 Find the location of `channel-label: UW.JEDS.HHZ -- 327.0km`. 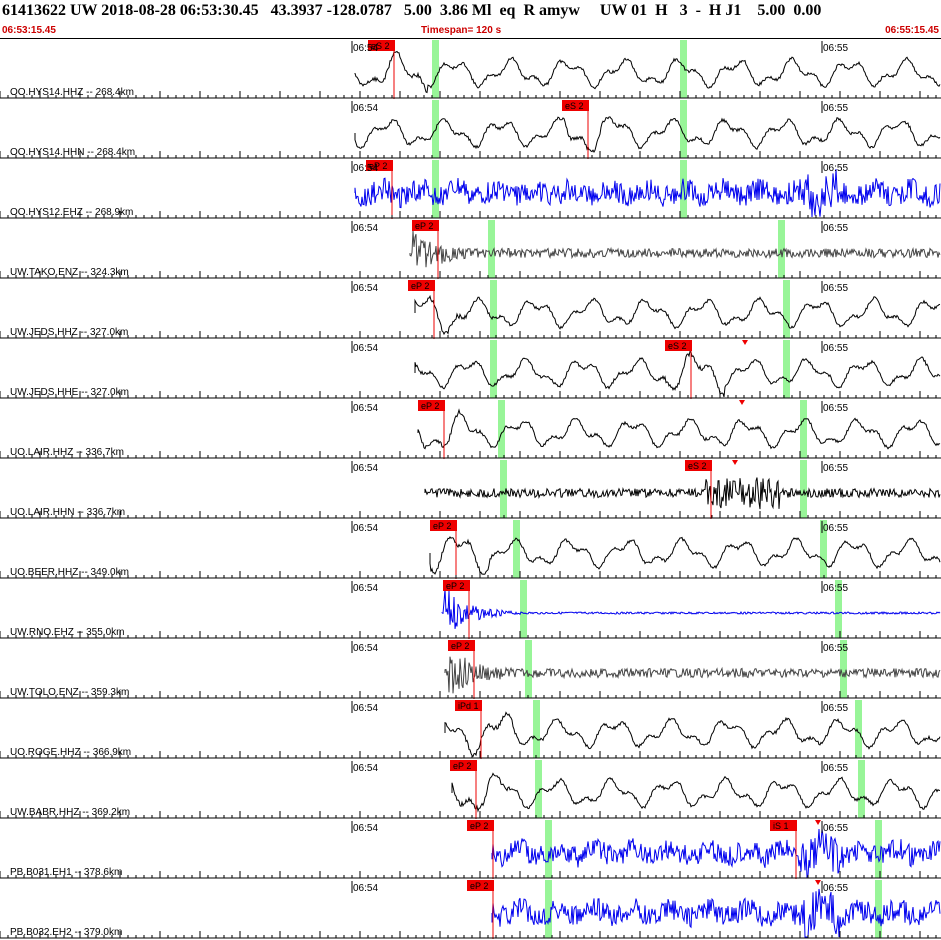

channel-label: UW.JEDS.HHZ -- 327.0km is located at coordinates (69, 332).